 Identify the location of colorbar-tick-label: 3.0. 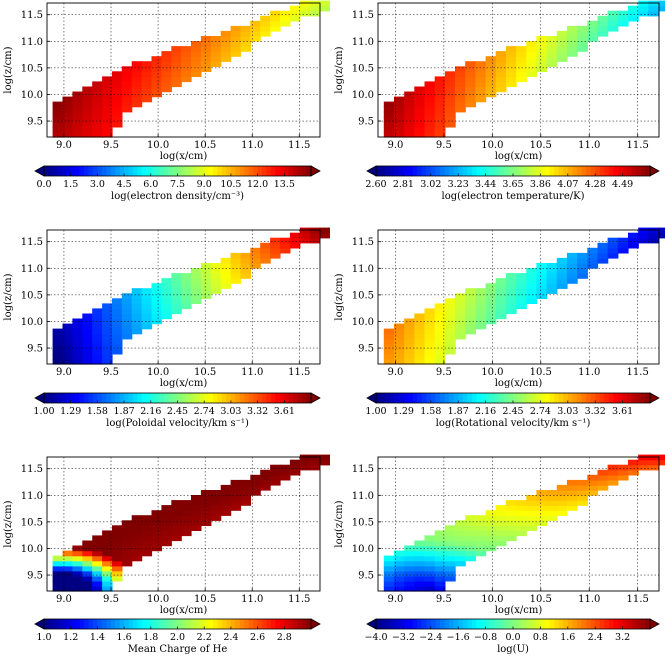
(97, 184).